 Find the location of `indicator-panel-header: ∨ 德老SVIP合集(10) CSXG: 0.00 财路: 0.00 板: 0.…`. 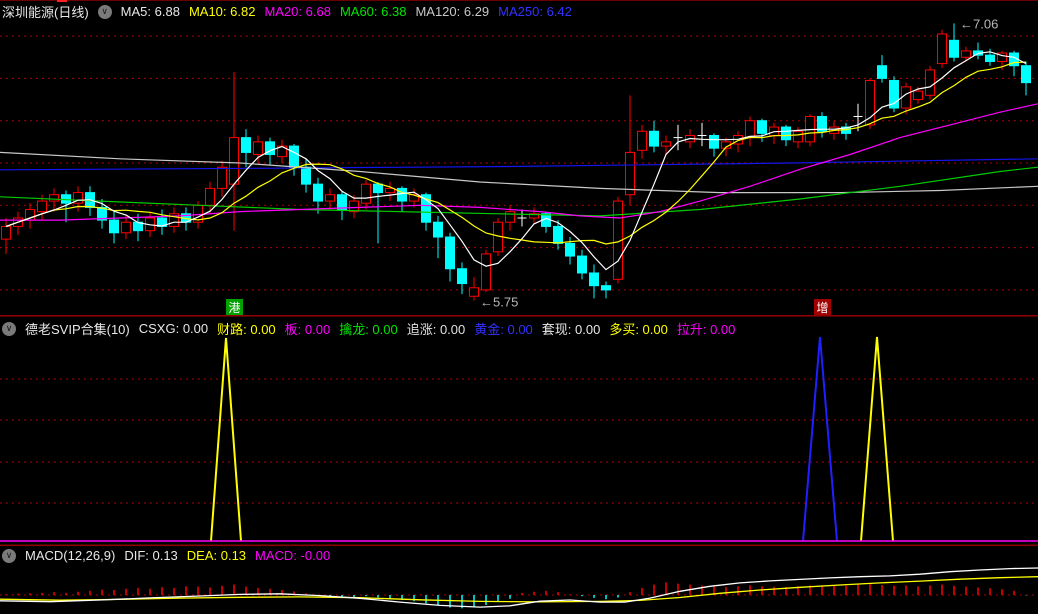

indicator-panel-header: ∨ 德老SVIP合集(10) CSXG: 0.00 财路: 0.00 板: 0.… is located at coordinates (368, 328).